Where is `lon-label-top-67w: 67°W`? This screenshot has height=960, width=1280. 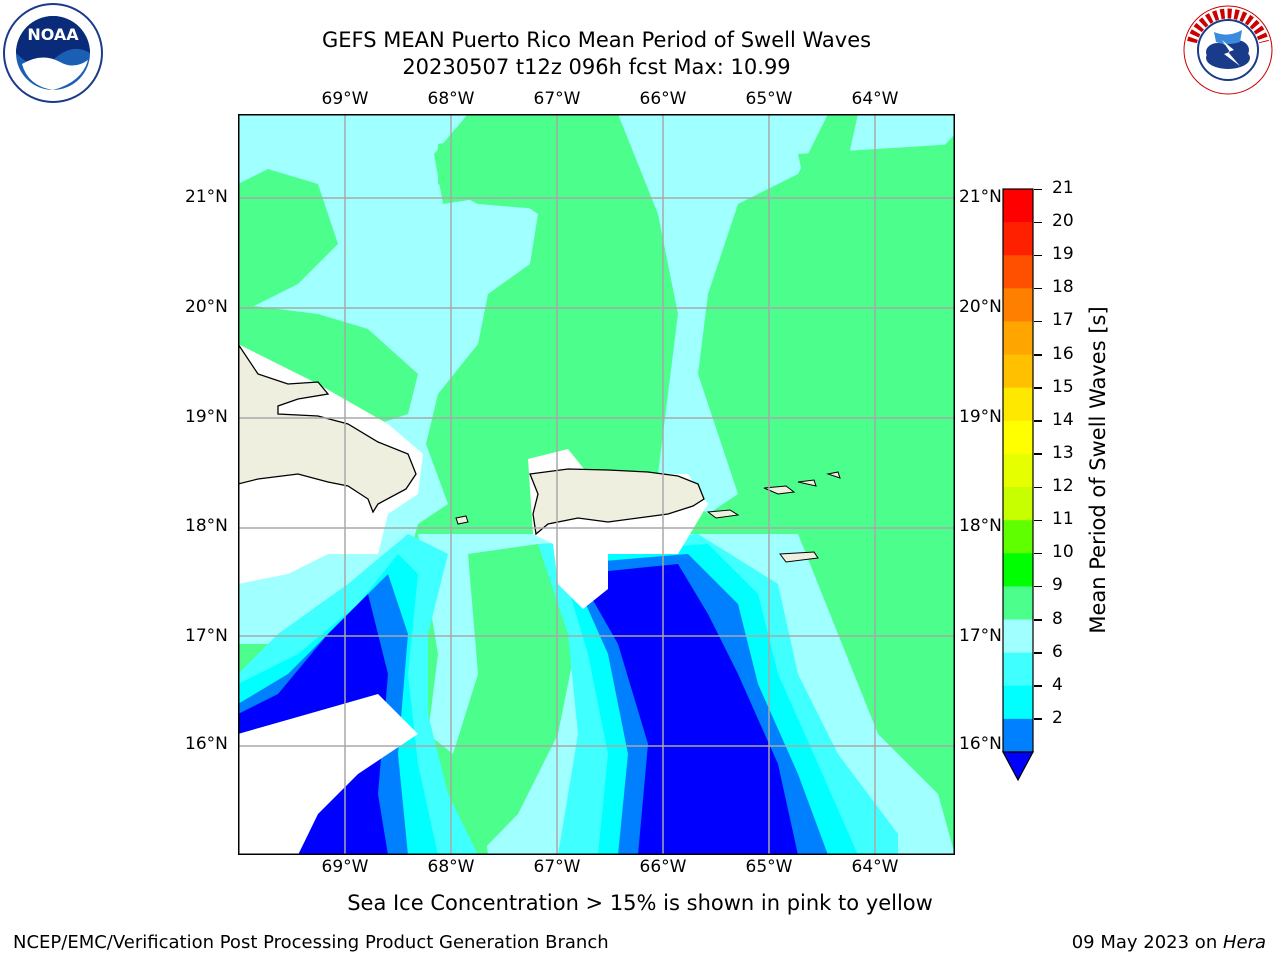
lon-label-top-67w: 67°W is located at coordinates (557, 99).